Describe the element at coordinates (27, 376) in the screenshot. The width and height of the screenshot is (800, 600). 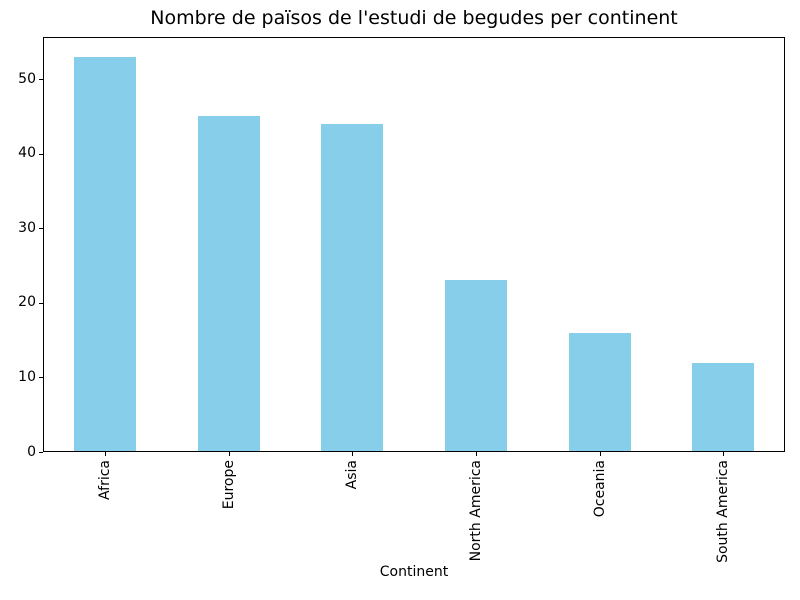
I see `y-tick-label: 10` at that location.